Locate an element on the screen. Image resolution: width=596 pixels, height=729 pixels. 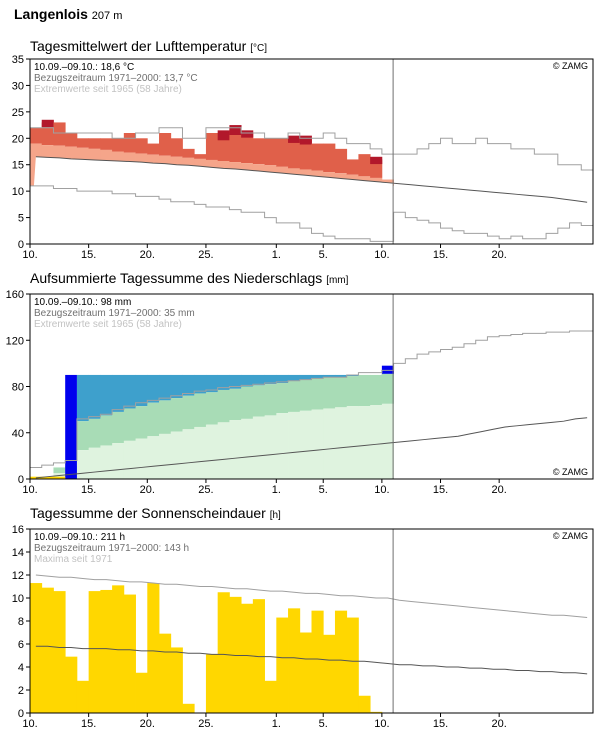
station-header: Langenlois 207 m is located at coordinates (68, 14).